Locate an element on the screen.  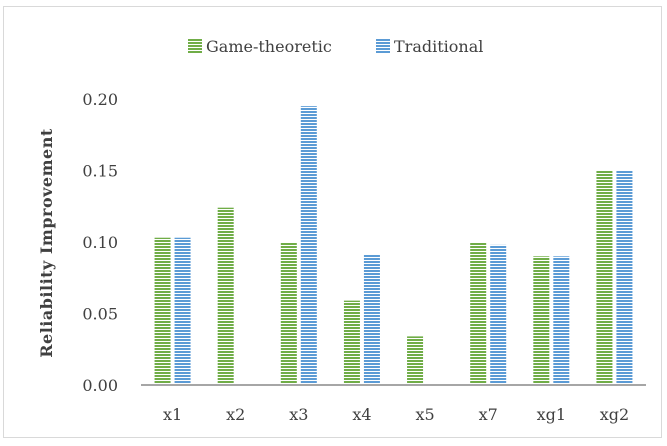
legend-label-traditional: Traditional is located at coordinates (438, 46).